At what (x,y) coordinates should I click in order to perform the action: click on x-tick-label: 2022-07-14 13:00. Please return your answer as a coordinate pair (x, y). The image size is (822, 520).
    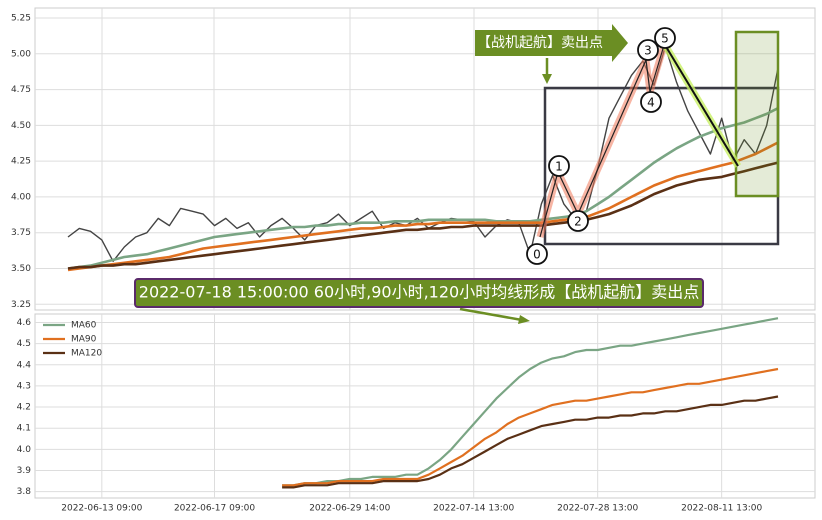
    Looking at the image, I should click on (473, 509).